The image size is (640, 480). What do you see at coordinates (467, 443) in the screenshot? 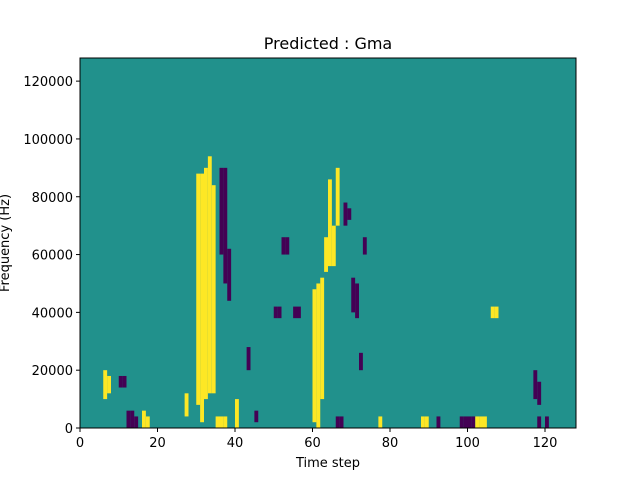
I see `x-tick-label: 100` at bounding box center [467, 443].